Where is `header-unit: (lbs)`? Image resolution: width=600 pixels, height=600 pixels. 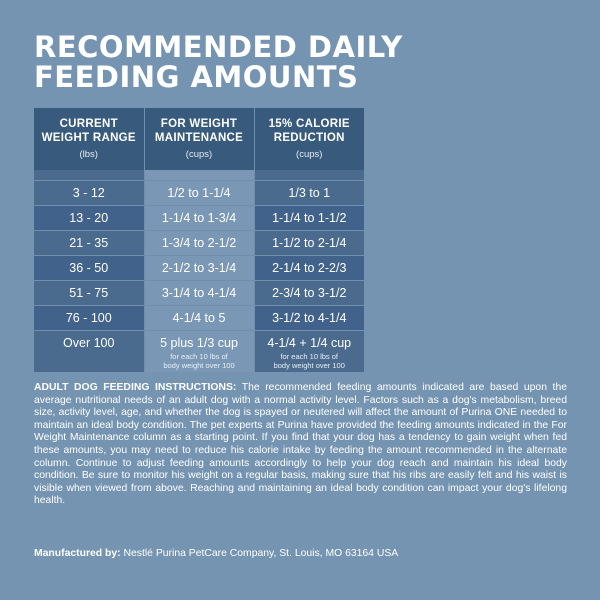
header-unit: (lbs) is located at coordinates (88, 154).